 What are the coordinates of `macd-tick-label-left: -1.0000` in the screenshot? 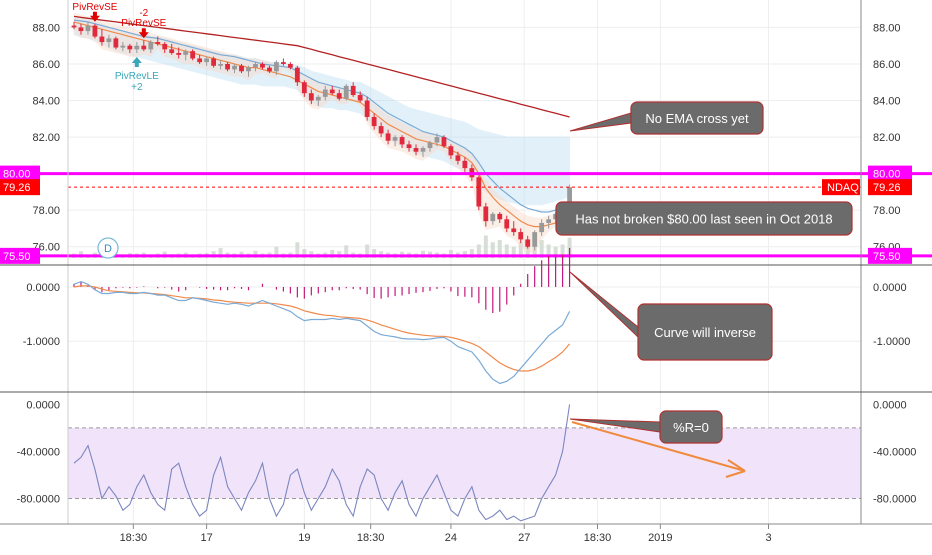 It's located at (41, 342).